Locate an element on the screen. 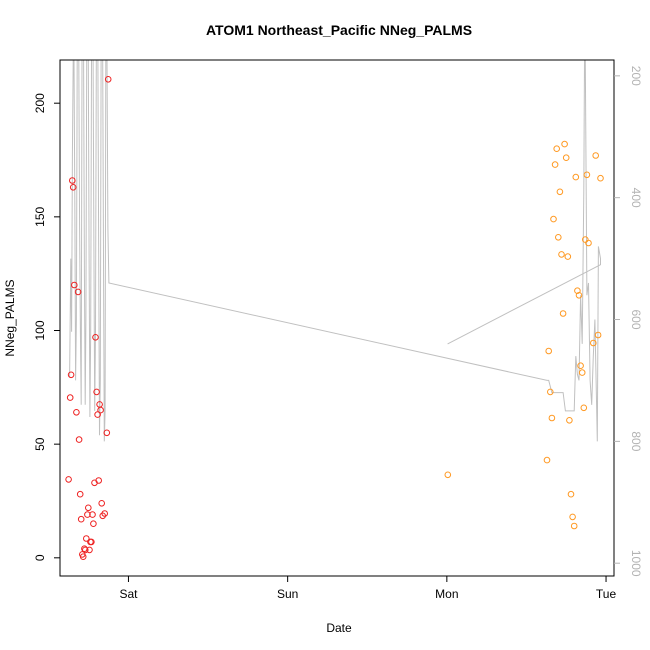  x-axis: Sat Sun Mon Tue is located at coordinates (367, 588).